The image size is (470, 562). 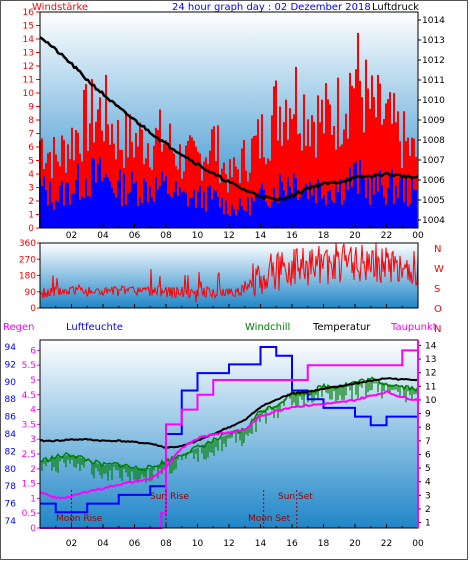 I want to click on direction-letter-s: S, so click(x=437, y=289).